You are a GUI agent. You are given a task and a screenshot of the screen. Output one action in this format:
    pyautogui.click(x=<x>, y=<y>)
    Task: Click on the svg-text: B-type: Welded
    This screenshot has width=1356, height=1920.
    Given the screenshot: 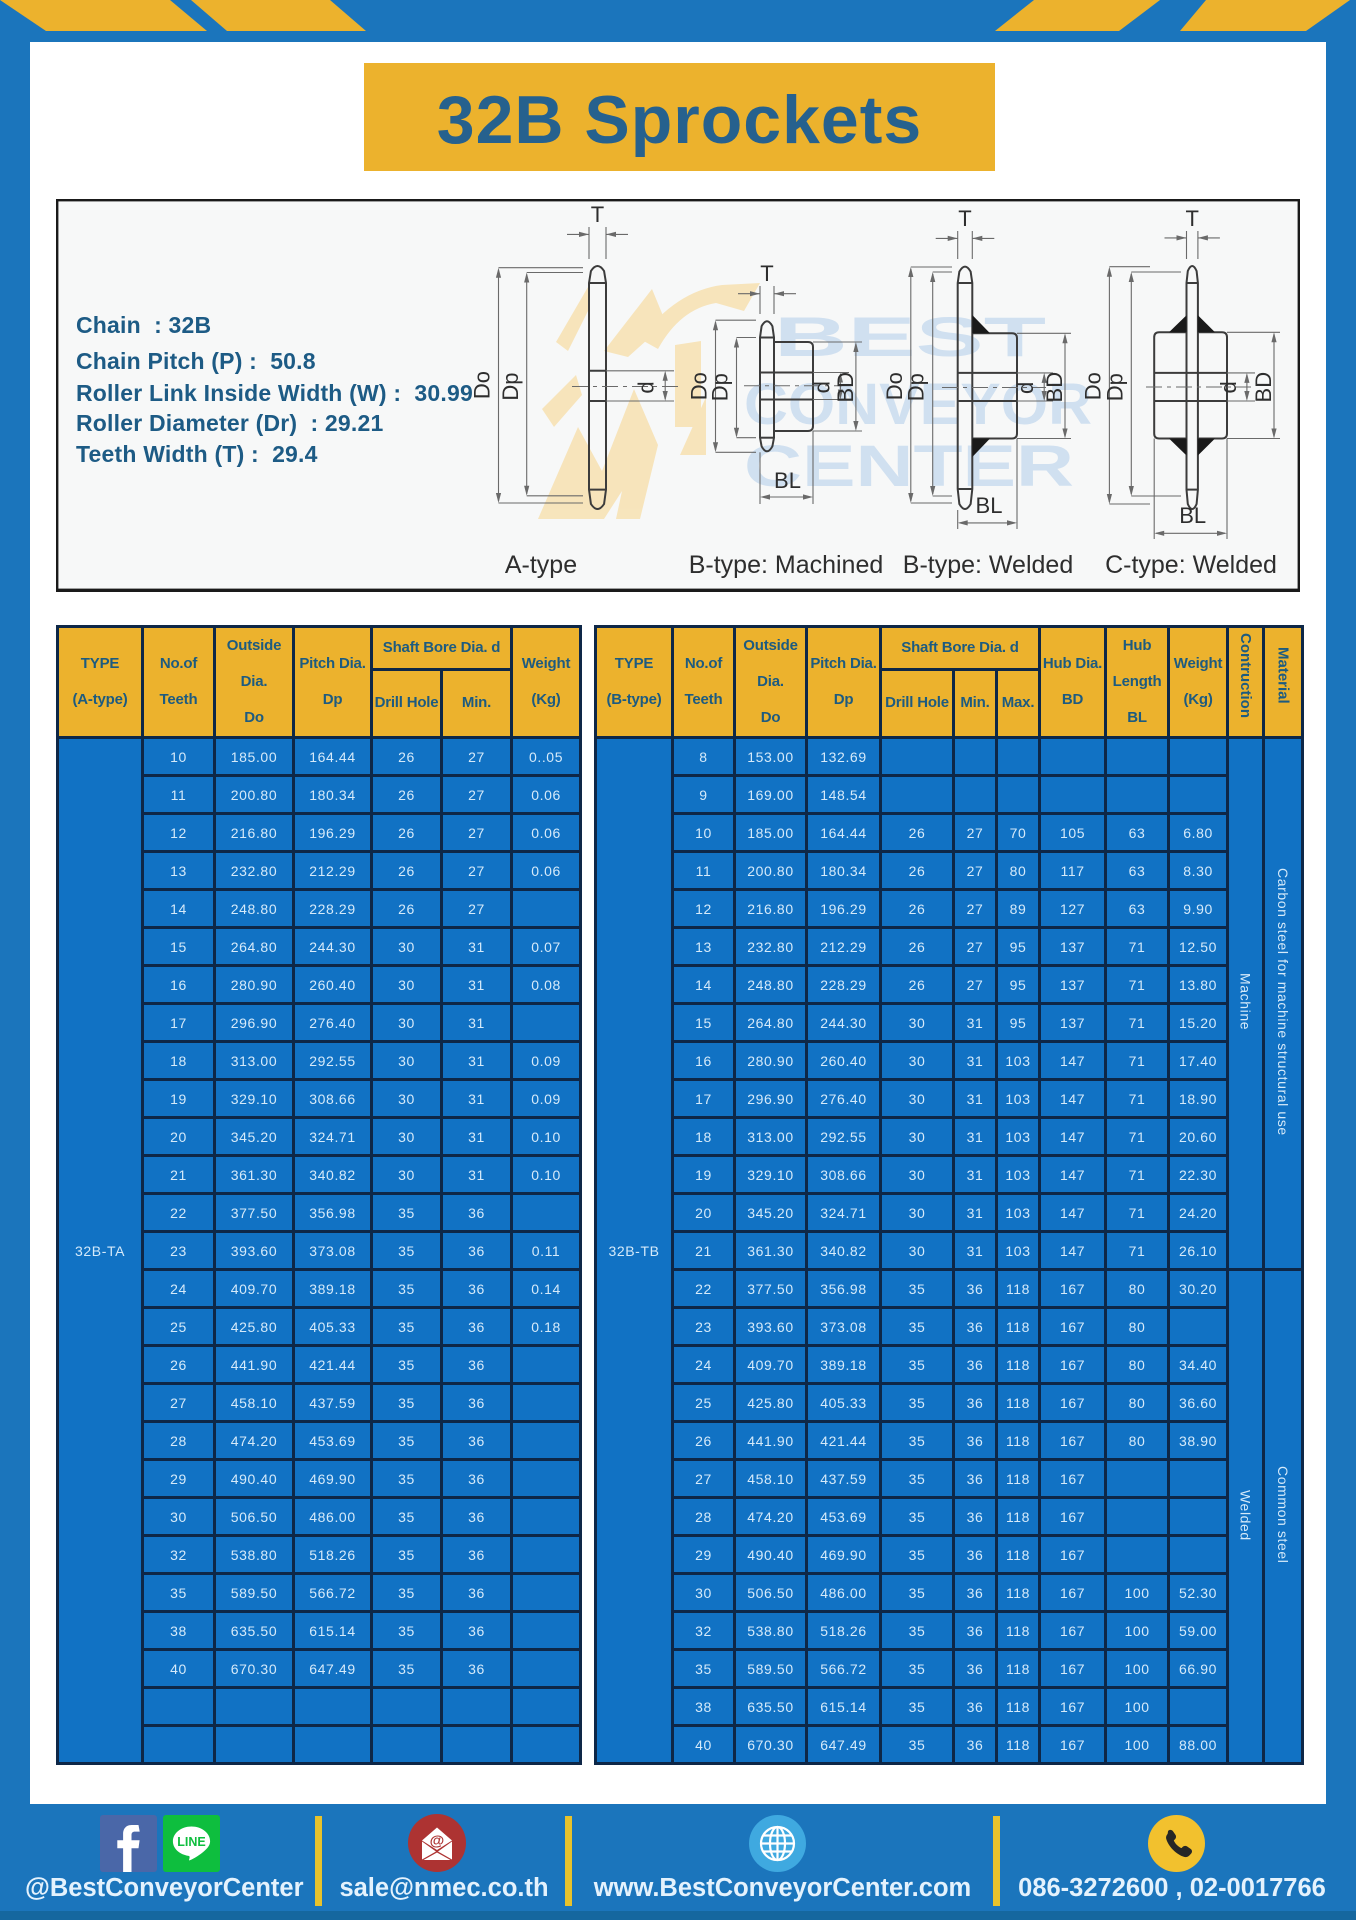 What is the action you would take?
    pyautogui.click(x=987, y=565)
    